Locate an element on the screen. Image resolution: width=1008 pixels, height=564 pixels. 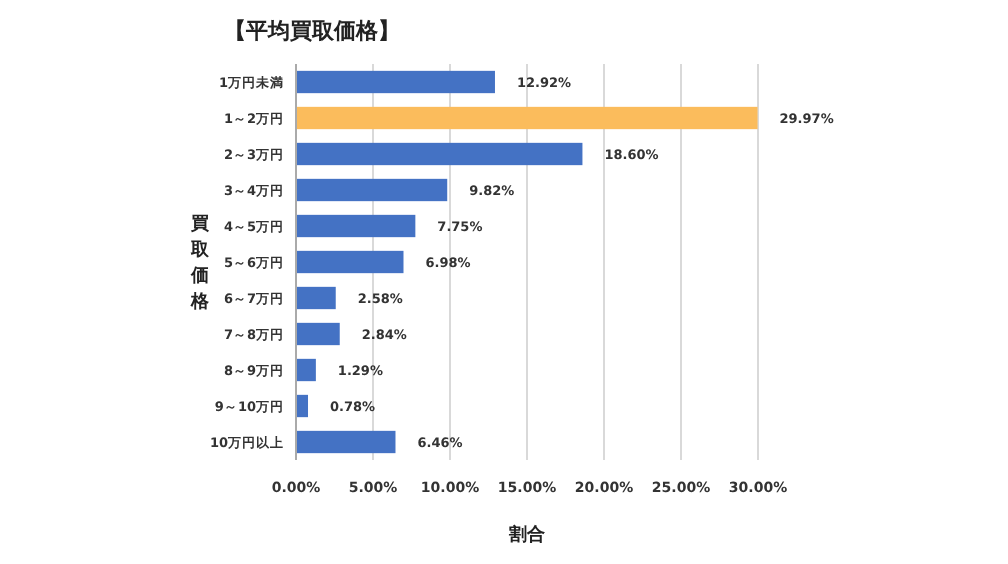
chart-title: 【平均買取価格】 is located at coordinates (312, 31).